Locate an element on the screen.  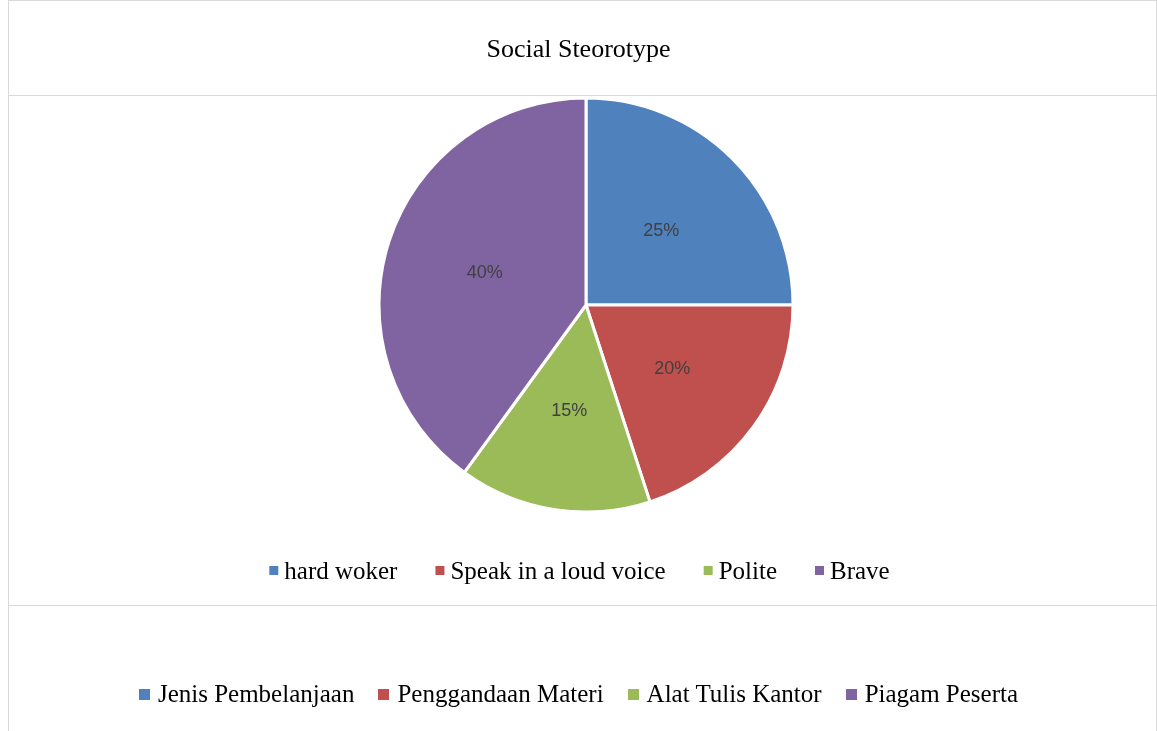
data-label: 25% is located at coordinates (661, 229).